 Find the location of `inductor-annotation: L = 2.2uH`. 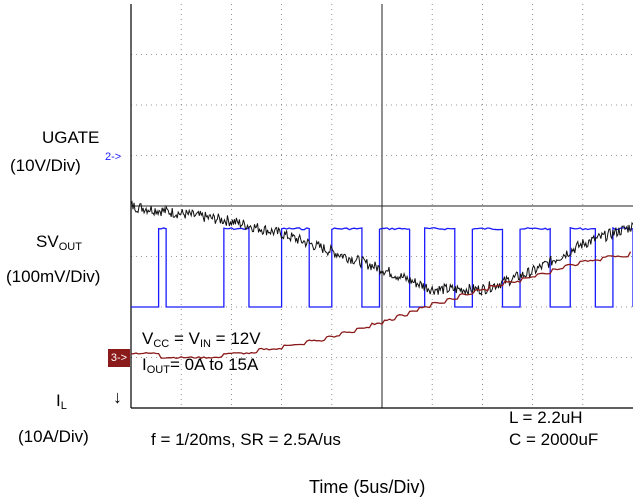

inductor-annotation: L = 2.2uH is located at coordinates (546, 417).